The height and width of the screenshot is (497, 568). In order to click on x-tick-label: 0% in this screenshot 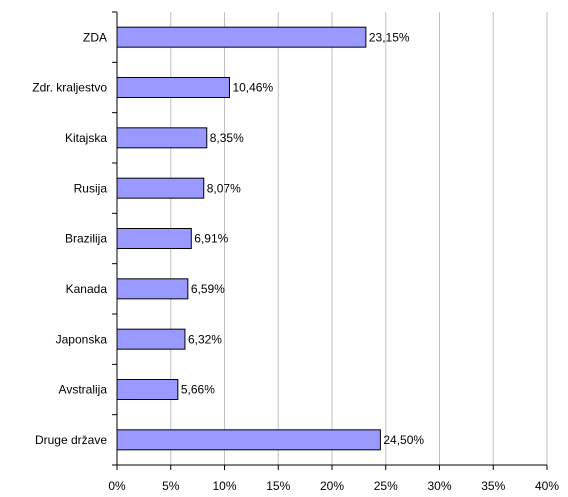, I will do `click(117, 486)`.